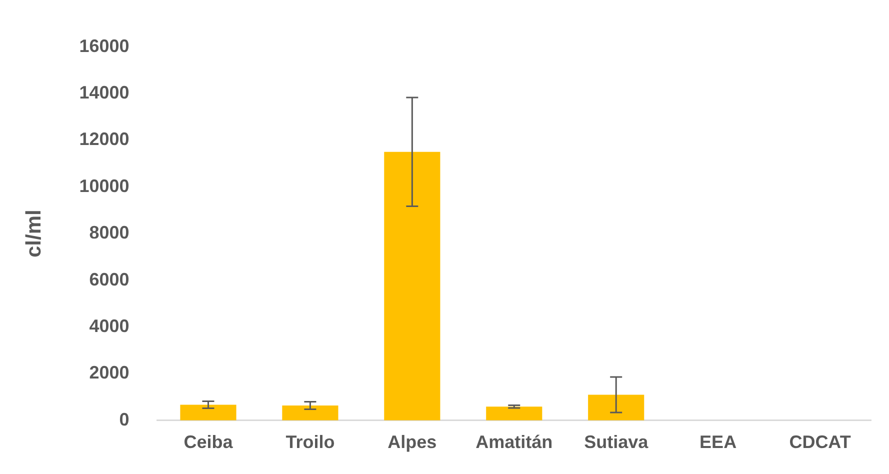 This screenshot has width=889, height=474. I want to click on x-tick-label: CDCAT, so click(820, 442).